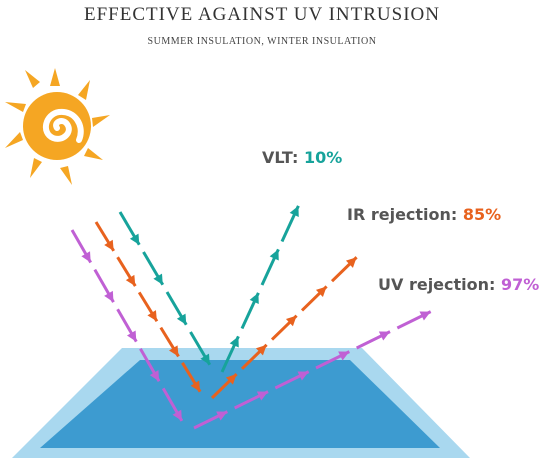 The height and width of the screenshot is (464, 540). Describe the element at coordinates (302, 157) in the screenshot. I see `vlt-label: VLT: 10%` at that location.